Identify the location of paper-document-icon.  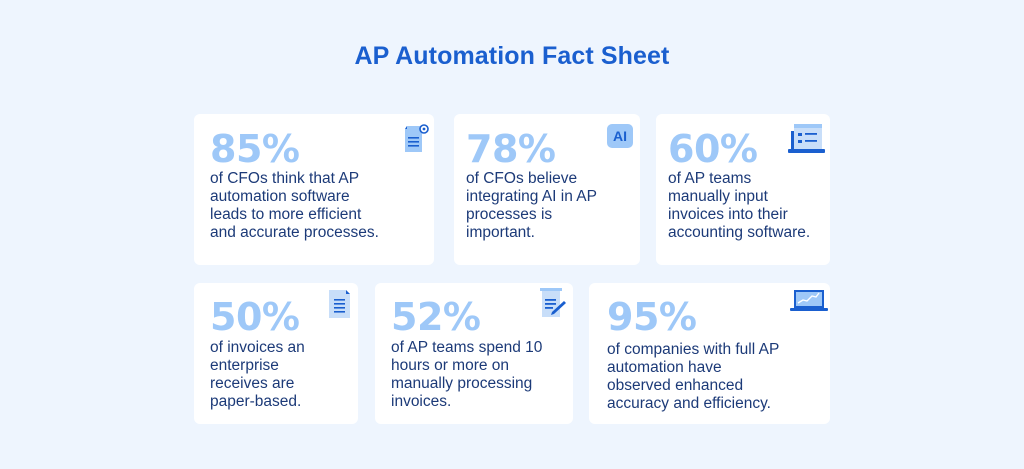
(339, 304).